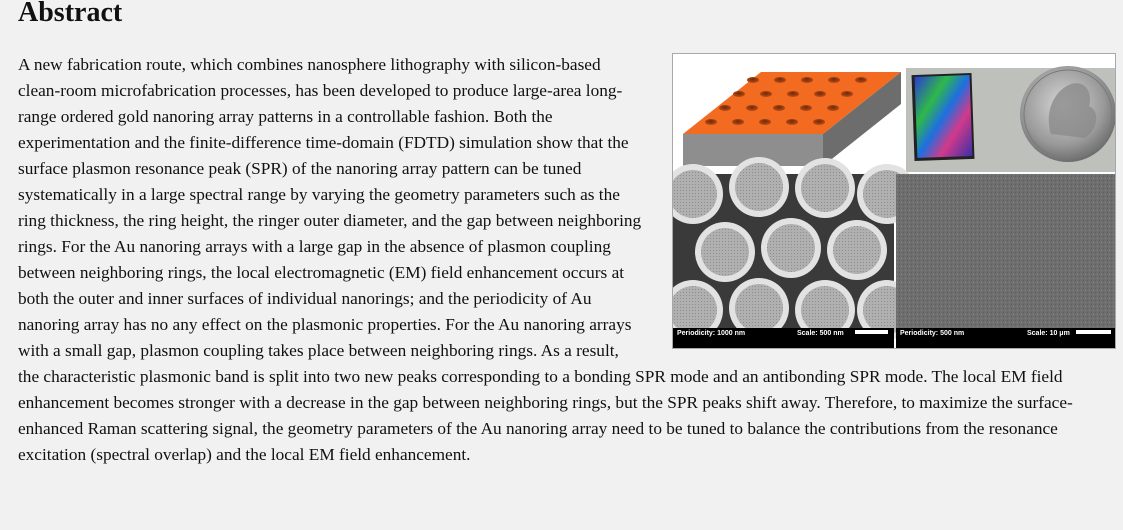  I want to click on sem-nanorings: Periodicity: 1000 nm Scale: 500 nm, so click(795, 252).